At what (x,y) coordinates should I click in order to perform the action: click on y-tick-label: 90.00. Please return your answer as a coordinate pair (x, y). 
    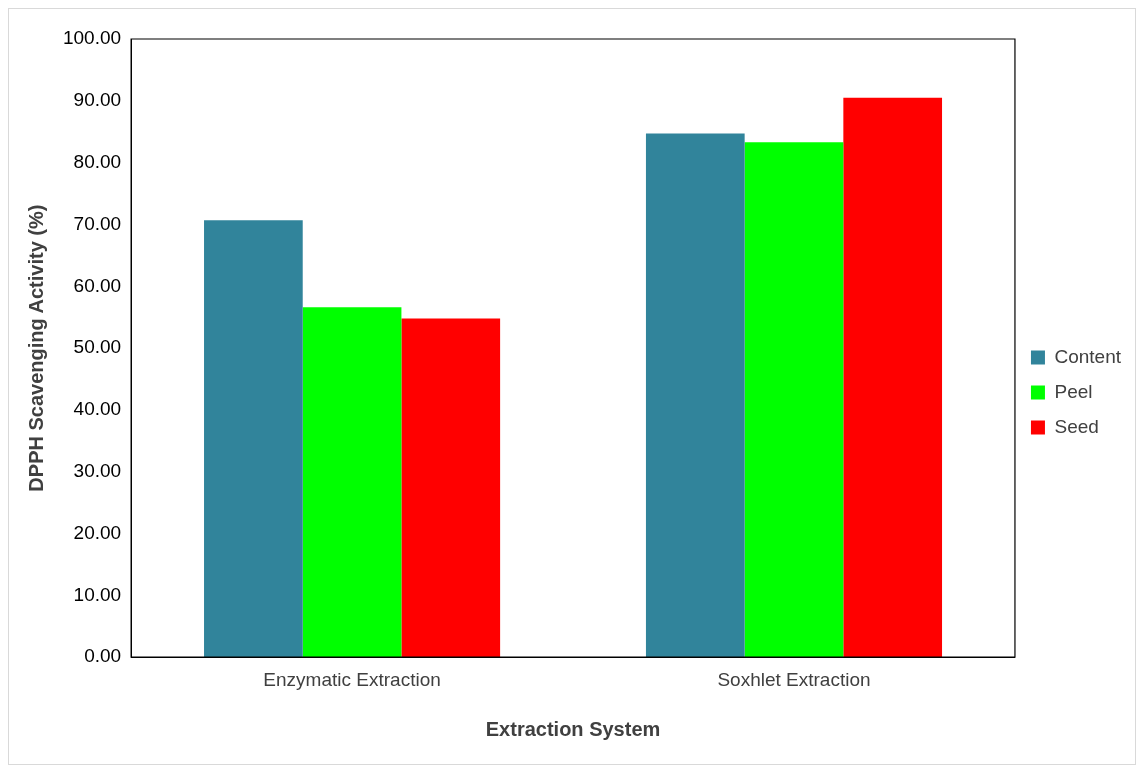
    Looking at the image, I should click on (97, 100).